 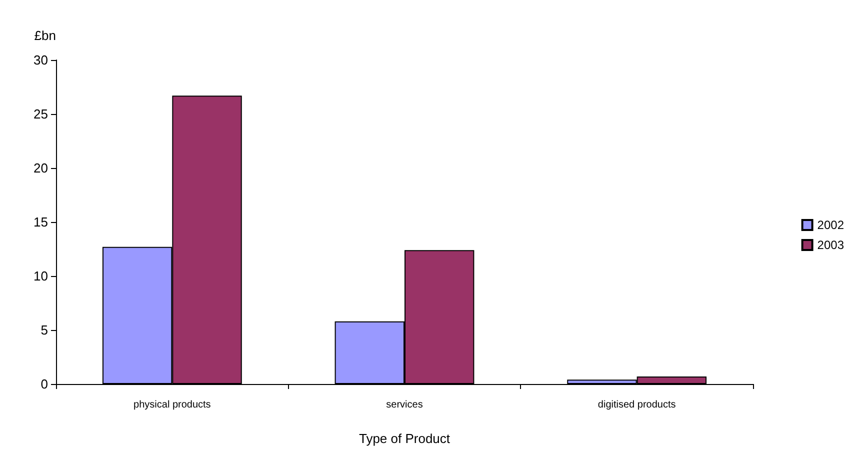 What do you see at coordinates (44, 330) in the screenshot?
I see `y-tick-label: 5` at bounding box center [44, 330].